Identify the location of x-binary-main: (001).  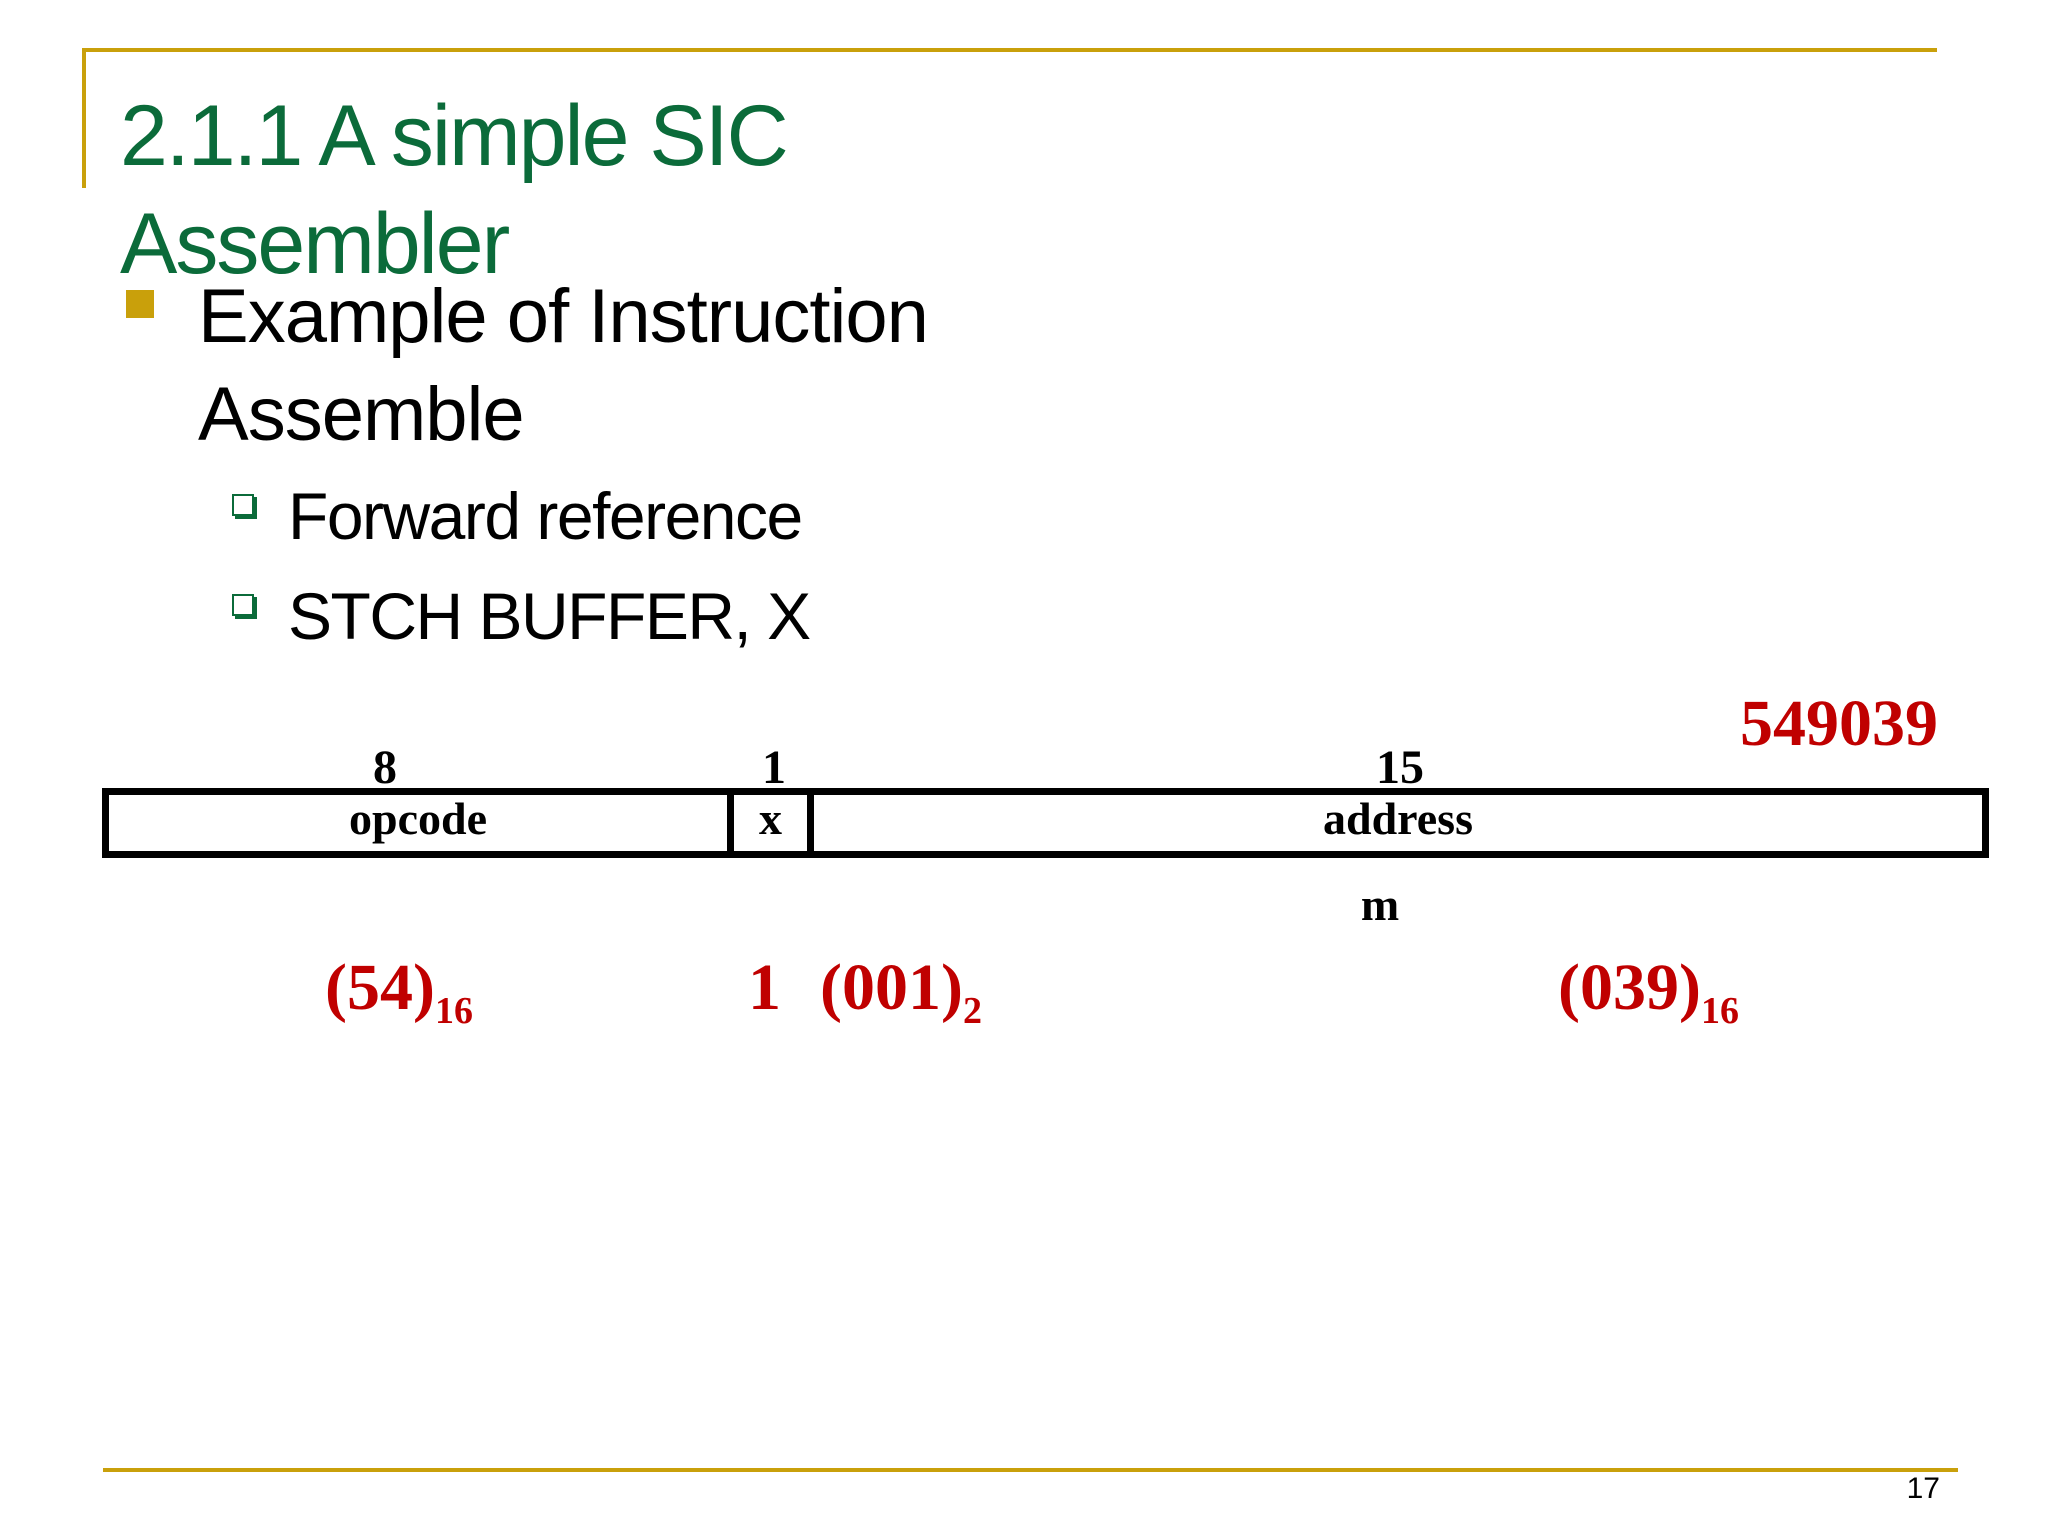
(891, 987).